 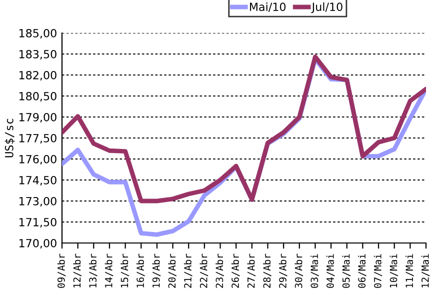 What do you see at coordinates (235, 271) in the screenshot?
I see `x-tick-label: 26/Abr` at bounding box center [235, 271].